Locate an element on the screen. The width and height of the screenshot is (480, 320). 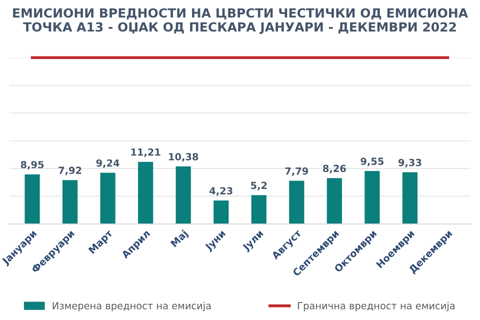
data-label: 4,23 is located at coordinates (221, 191).